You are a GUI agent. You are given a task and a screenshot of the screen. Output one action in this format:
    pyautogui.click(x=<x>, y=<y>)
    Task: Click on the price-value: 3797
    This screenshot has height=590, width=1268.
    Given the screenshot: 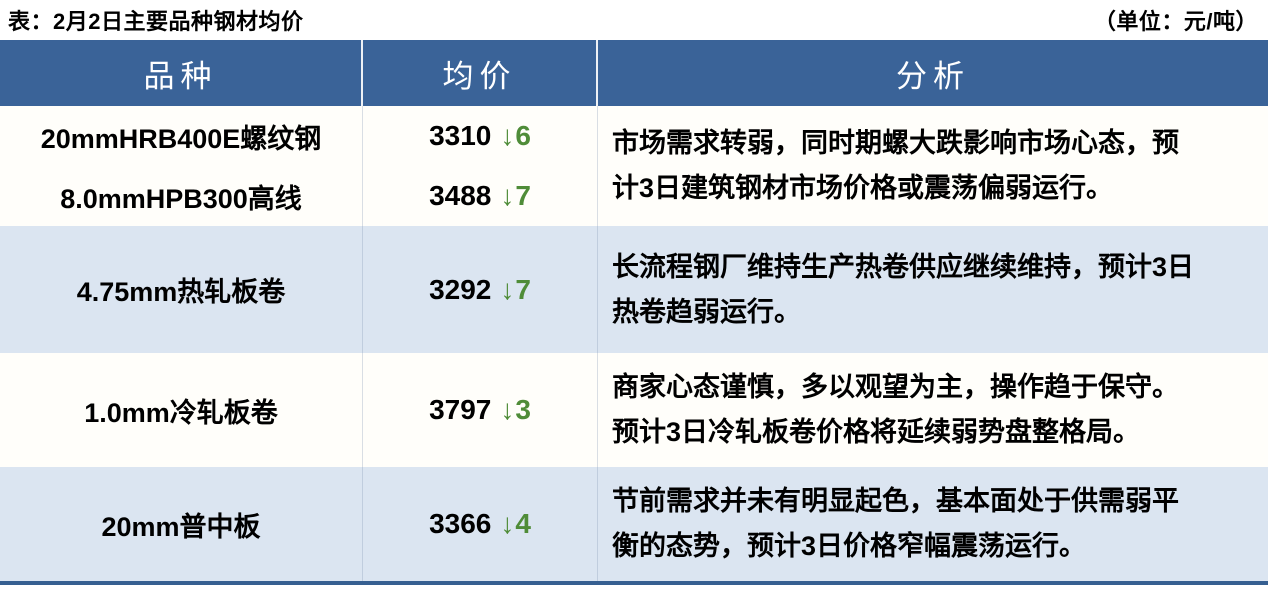 What is the action you would take?
    pyautogui.click(x=460, y=409)
    